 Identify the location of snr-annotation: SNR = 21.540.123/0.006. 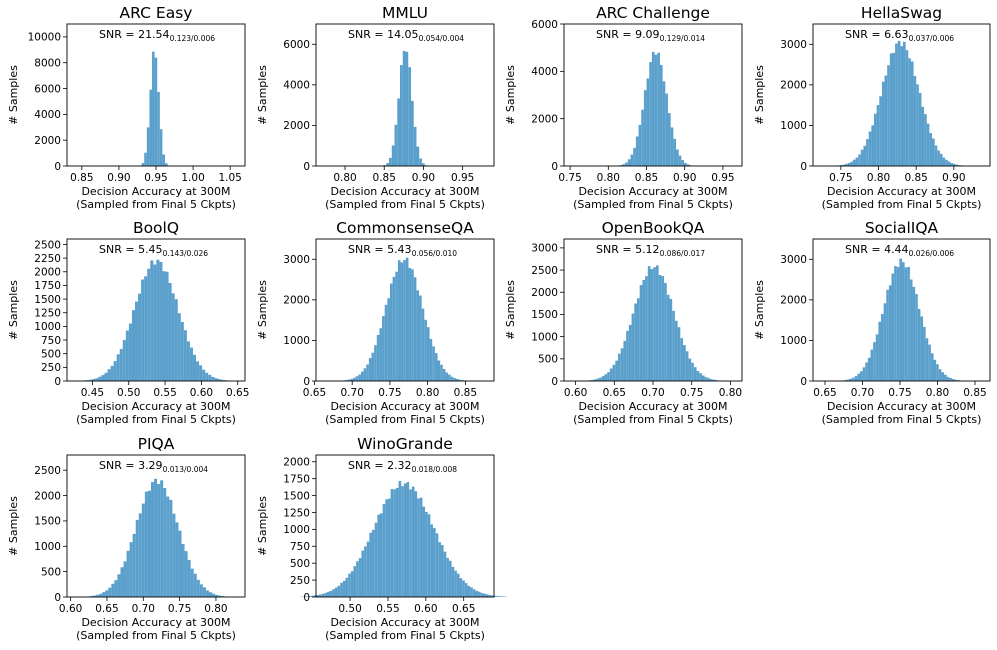
(157, 35).